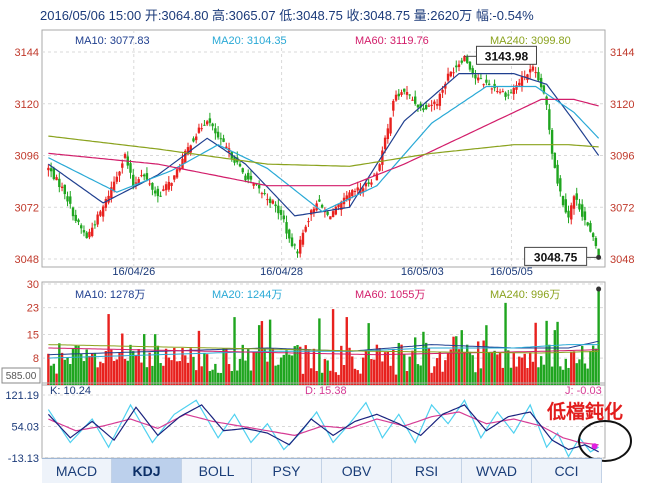  What do you see at coordinates (427, 471) in the screenshot?
I see `tab-rsi: RSI` at bounding box center [427, 471].